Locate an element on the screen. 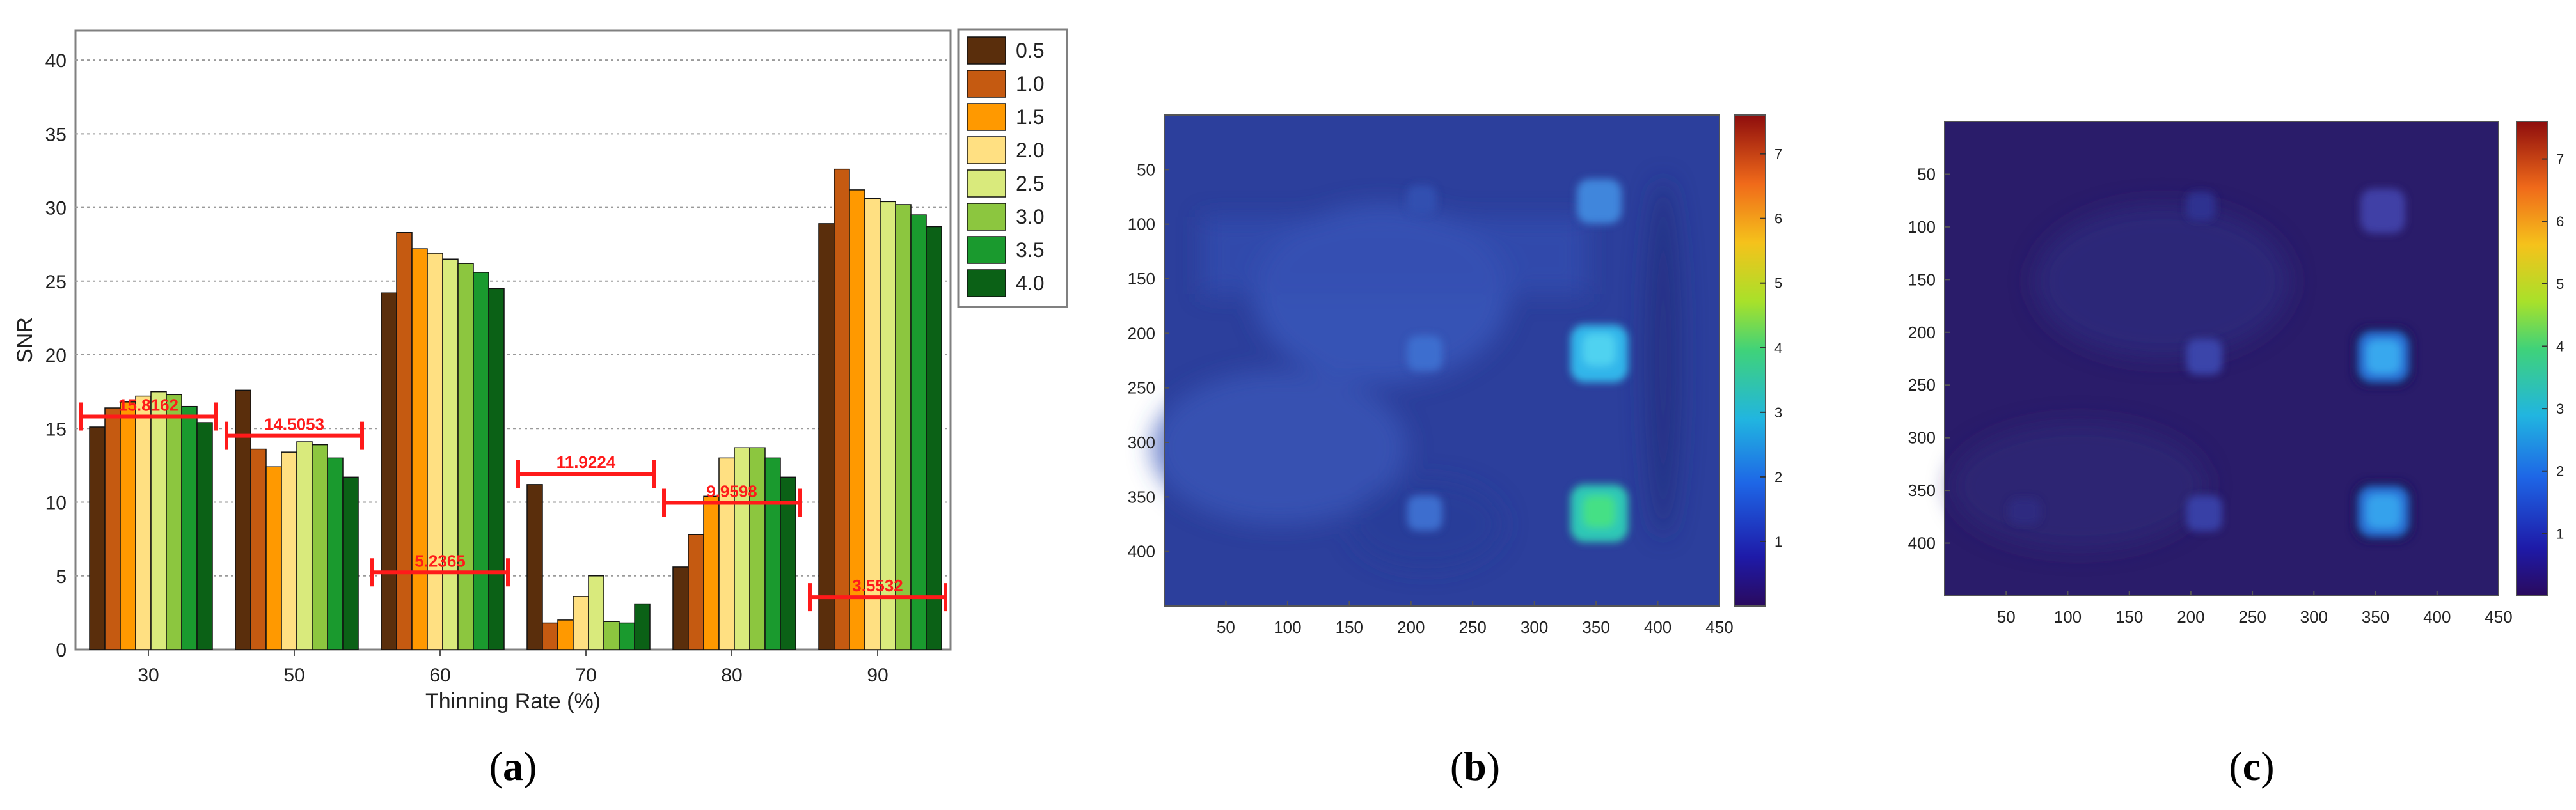  y-tick-label: 0 is located at coordinates (61, 650).